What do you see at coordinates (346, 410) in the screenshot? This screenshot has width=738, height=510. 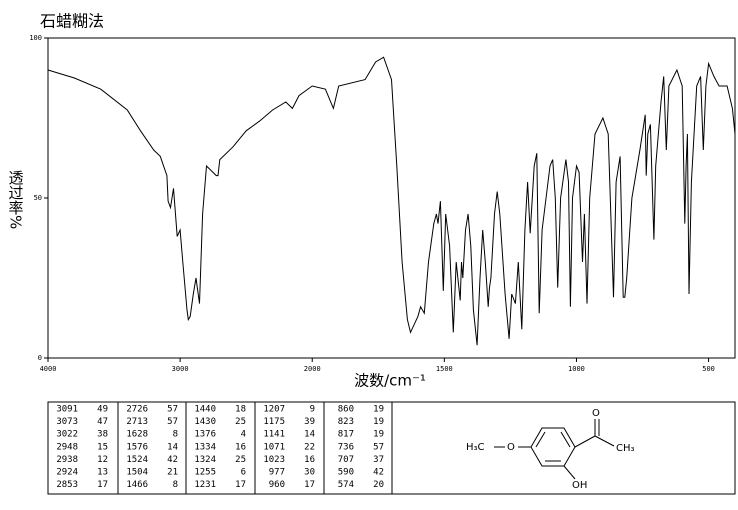 I see `peak-wavenumber: 860` at bounding box center [346, 410].